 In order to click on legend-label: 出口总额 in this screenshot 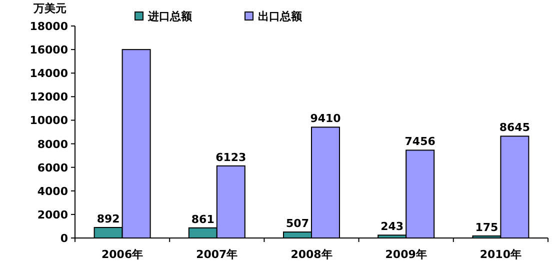, I will do `click(280, 16)`.